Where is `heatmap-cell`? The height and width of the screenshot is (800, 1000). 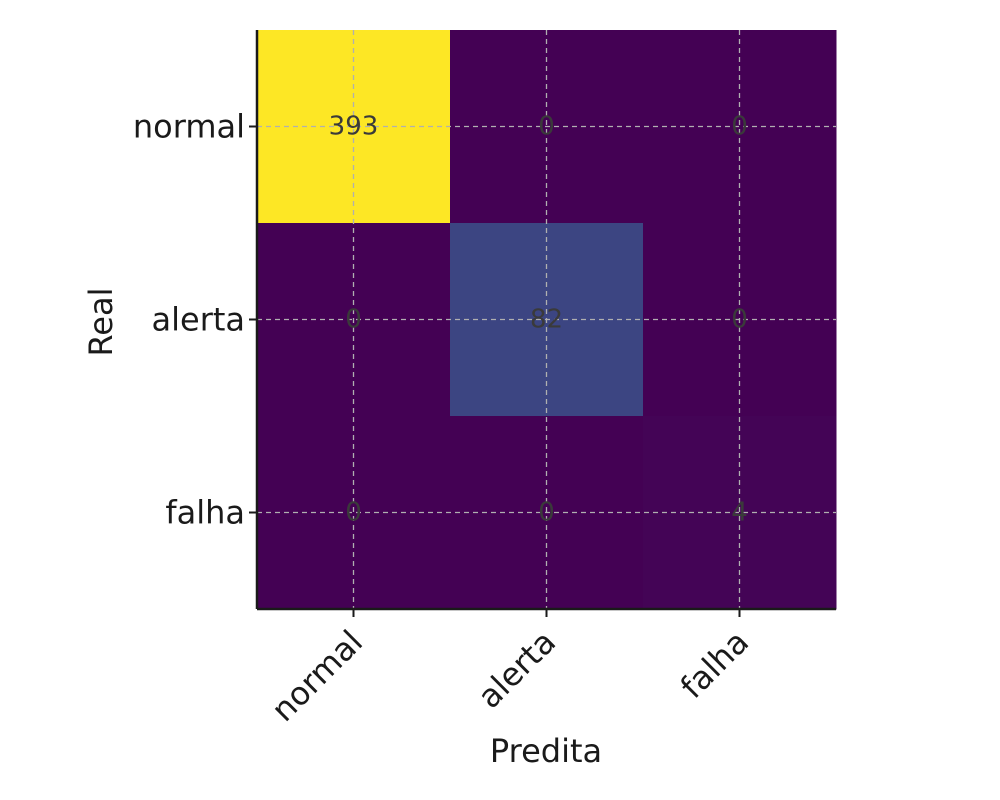
heatmap-cell is located at coordinates (354, 127).